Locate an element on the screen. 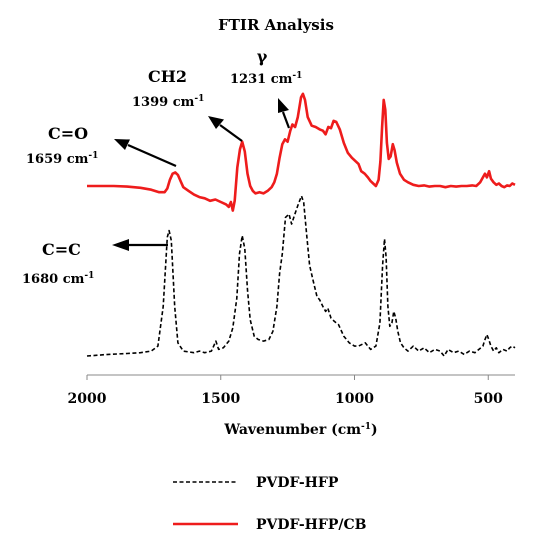 This screenshot has width=550, height=550. annotation-value: 1680 cm-1 is located at coordinates (58, 279).